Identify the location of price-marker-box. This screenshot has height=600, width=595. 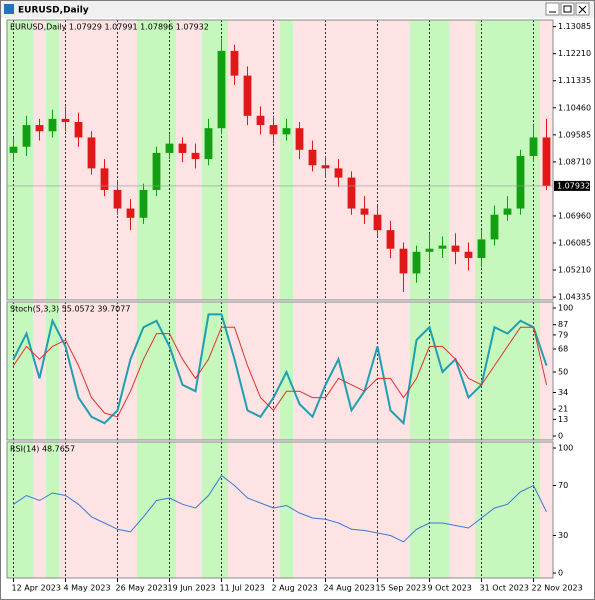
(572, 185).